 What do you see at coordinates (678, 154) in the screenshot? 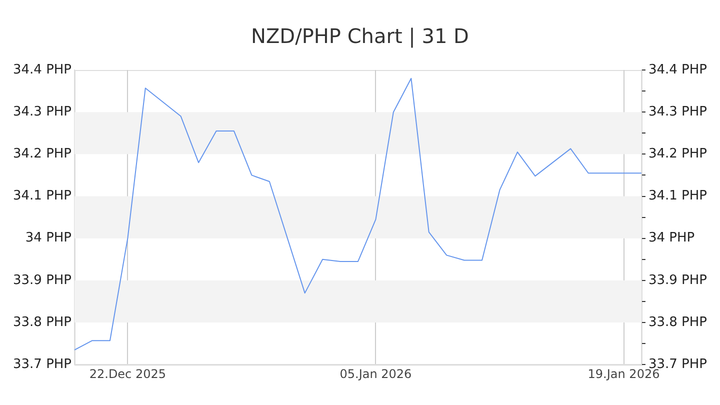
I see `y2-tick-label: 34.2 PHP` at bounding box center [678, 154].